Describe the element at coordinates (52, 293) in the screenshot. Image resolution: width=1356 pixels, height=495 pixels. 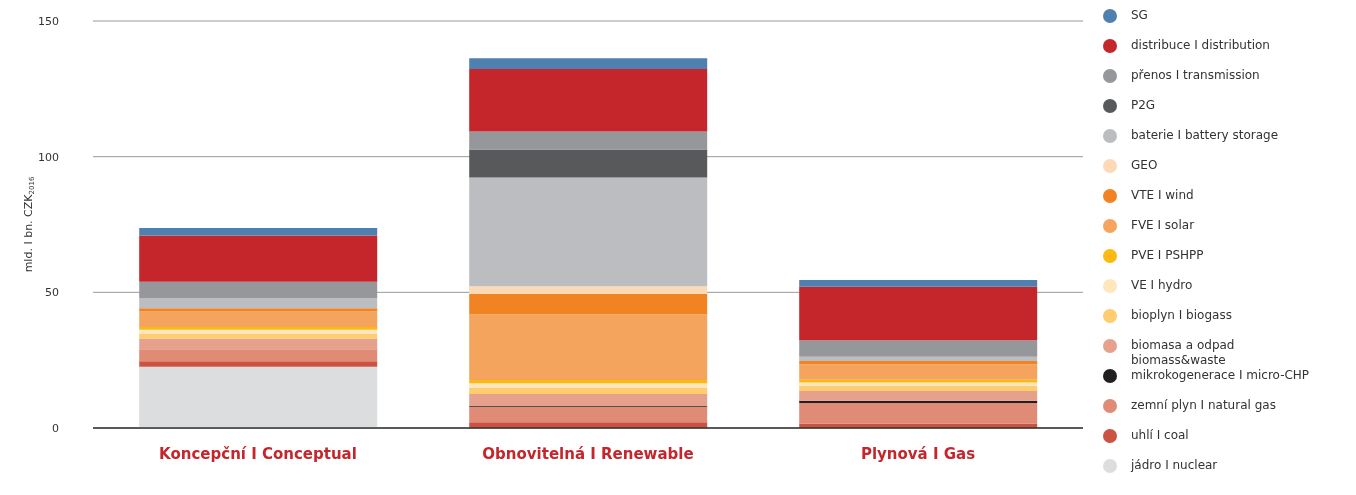
I see `y-tick-label: 50` at that location.